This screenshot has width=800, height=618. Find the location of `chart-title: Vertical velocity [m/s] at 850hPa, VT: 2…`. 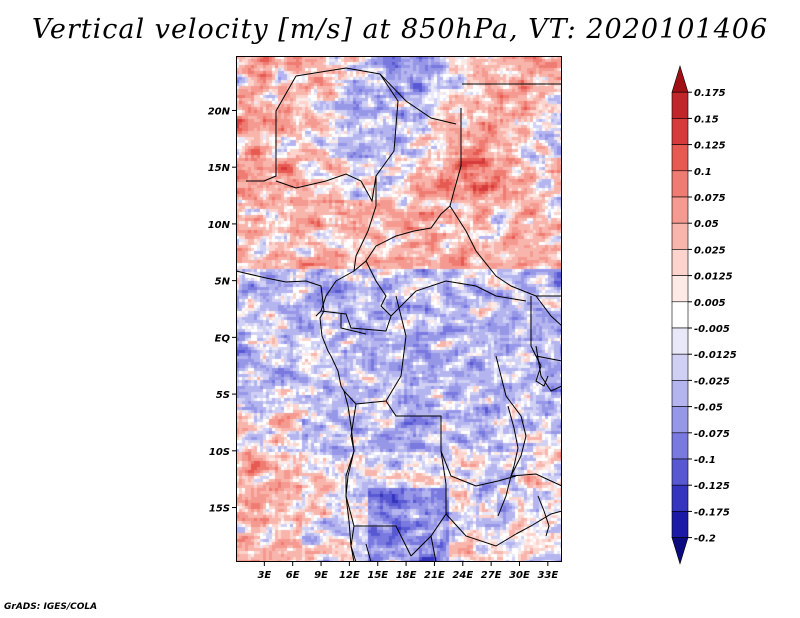

chart-title: Vertical velocity [m/s] at 850hPa, VT: 2… is located at coordinates (400, 29).